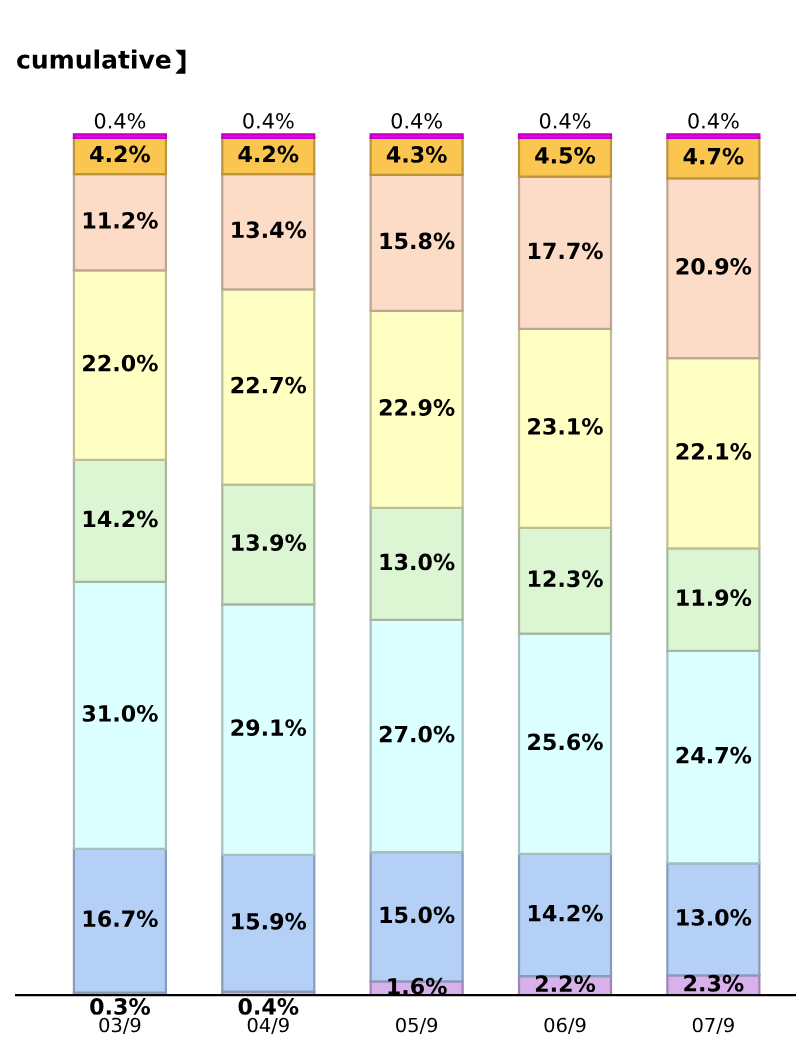 The width and height of the screenshot is (803, 1053). Describe the element at coordinates (417, 734) in the screenshot. I see `data-label: 27.0%` at that location.